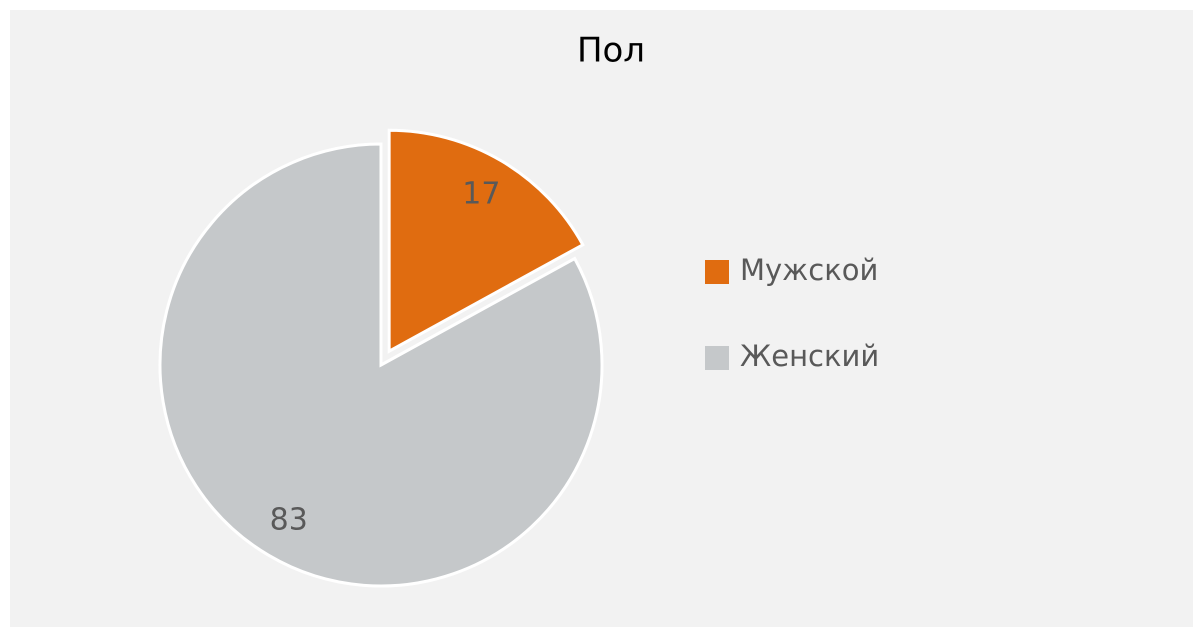  What do you see at coordinates (611, 51) in the screenshot?
I see `chart-title: Пол` at bounding box center [611, 51].